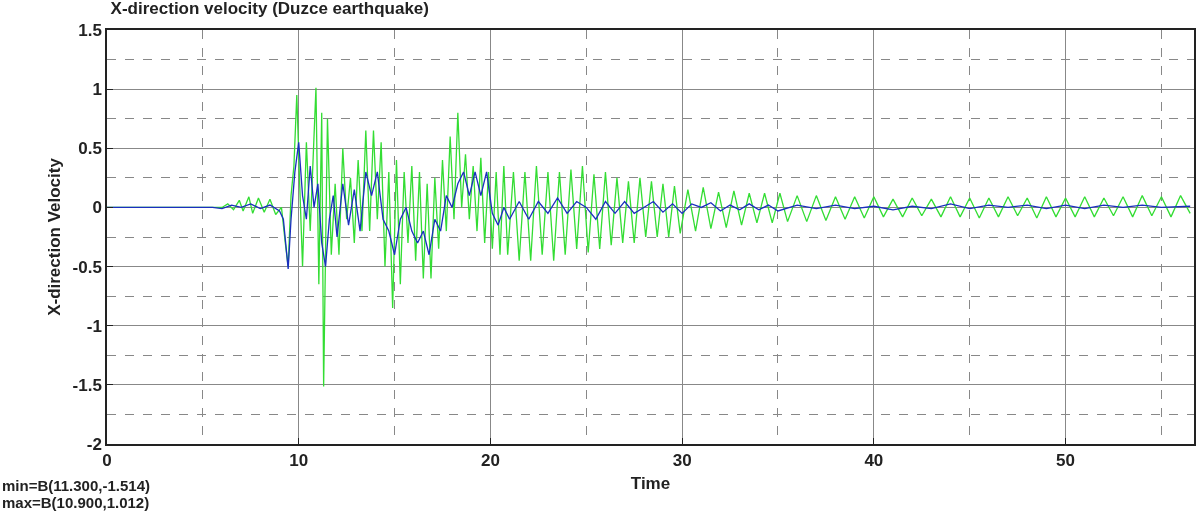 This screenshot has height=519, width=1198. I want to click on y-tick-label: -1, so click(94, 326).